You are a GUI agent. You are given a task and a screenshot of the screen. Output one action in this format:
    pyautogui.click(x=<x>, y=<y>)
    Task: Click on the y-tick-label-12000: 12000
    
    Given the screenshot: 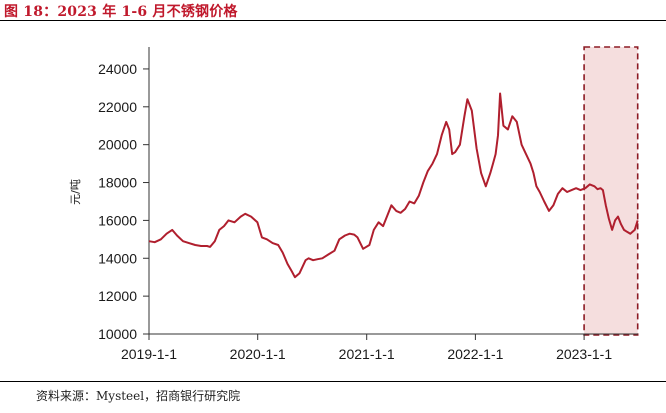 What is the action you would take?
    pyautogui.click(x=117, y=296)
    